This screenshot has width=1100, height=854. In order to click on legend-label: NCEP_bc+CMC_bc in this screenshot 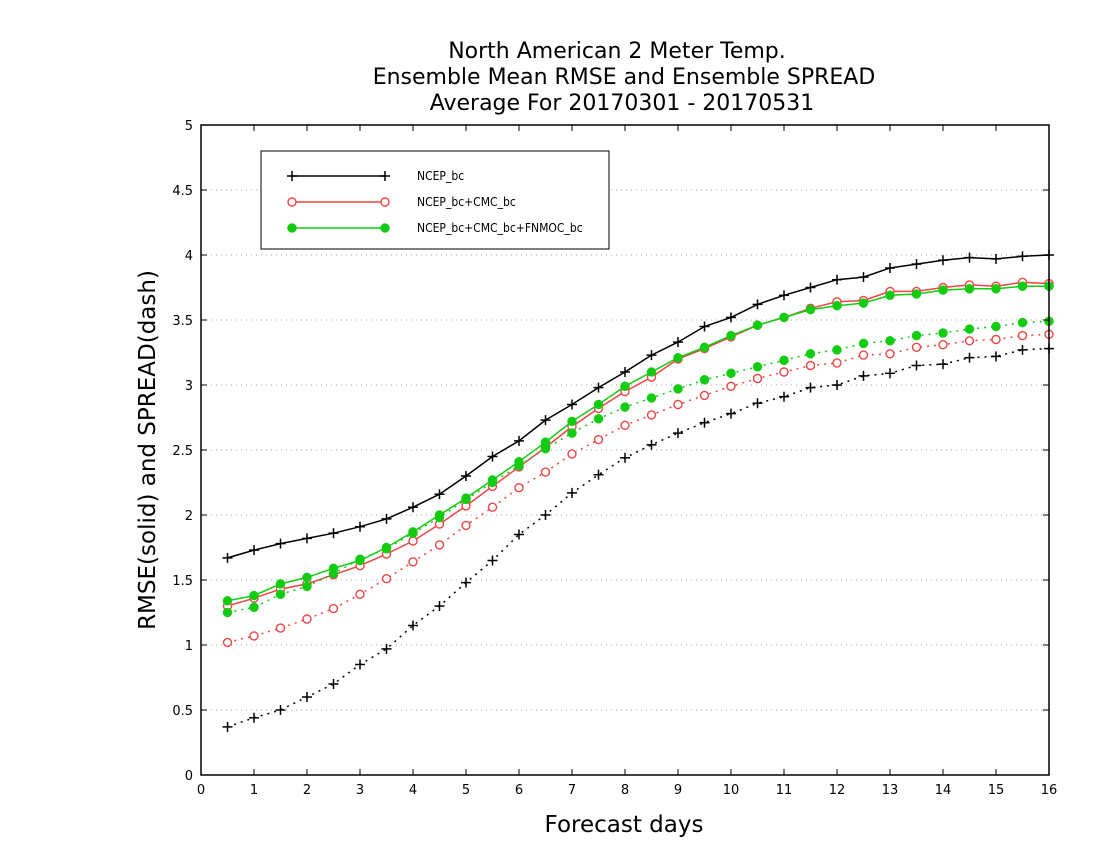, I will do `click(466, 202)`.